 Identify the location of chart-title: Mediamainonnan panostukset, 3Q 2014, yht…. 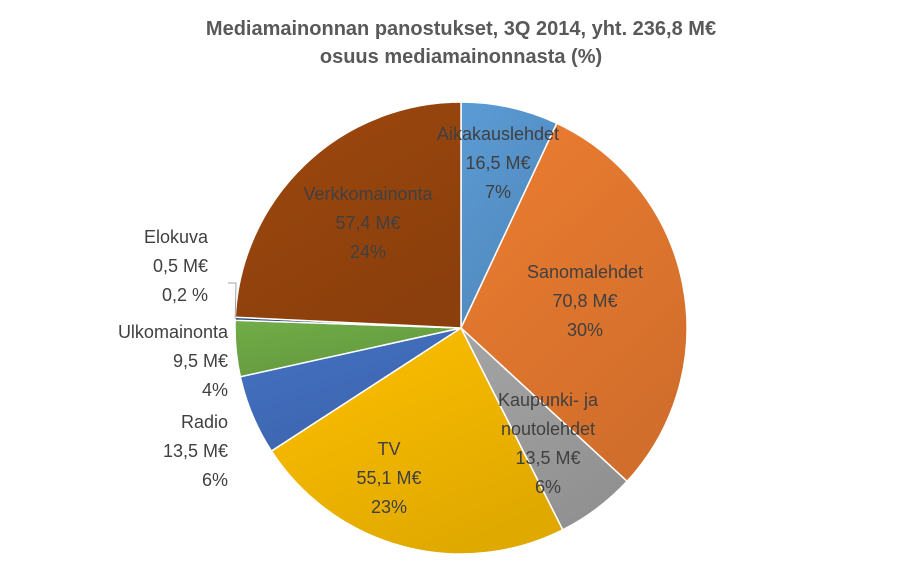
(461, 29).